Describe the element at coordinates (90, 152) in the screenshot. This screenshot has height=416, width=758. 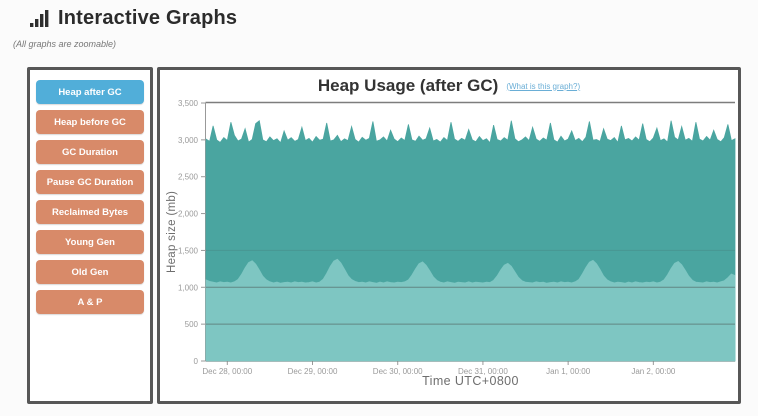
I see `sidebar-button-gc-duration: GC Duration` at that location.